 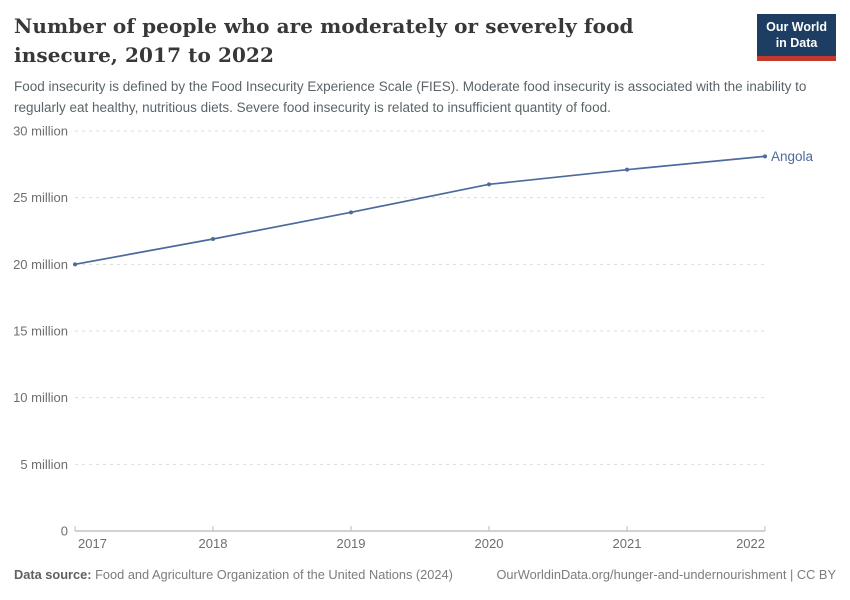 I want to click on owid-logo: Our World in Data, so click(x=796, y=37).